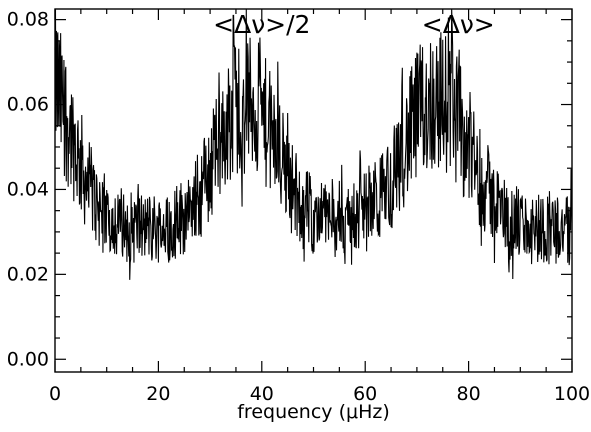  Describe the element at coordinates (458, 24) in the screenshot. I see `annotation-label: <Δν>` at that location.